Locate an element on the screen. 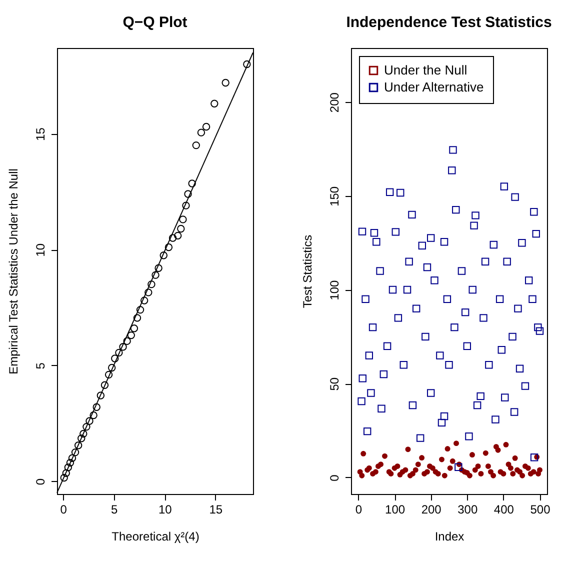 This screenshot has height=572, width=574. y-tick-label: 150 is located at coordinates (335, 196).